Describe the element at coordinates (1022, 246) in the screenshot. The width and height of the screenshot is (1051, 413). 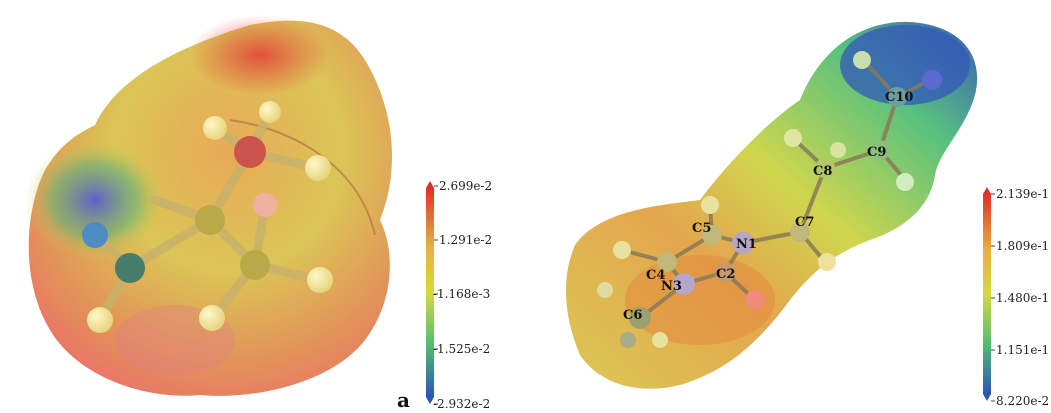
I see `colorbar-b-tick-1: 1.809e-1` at that location.